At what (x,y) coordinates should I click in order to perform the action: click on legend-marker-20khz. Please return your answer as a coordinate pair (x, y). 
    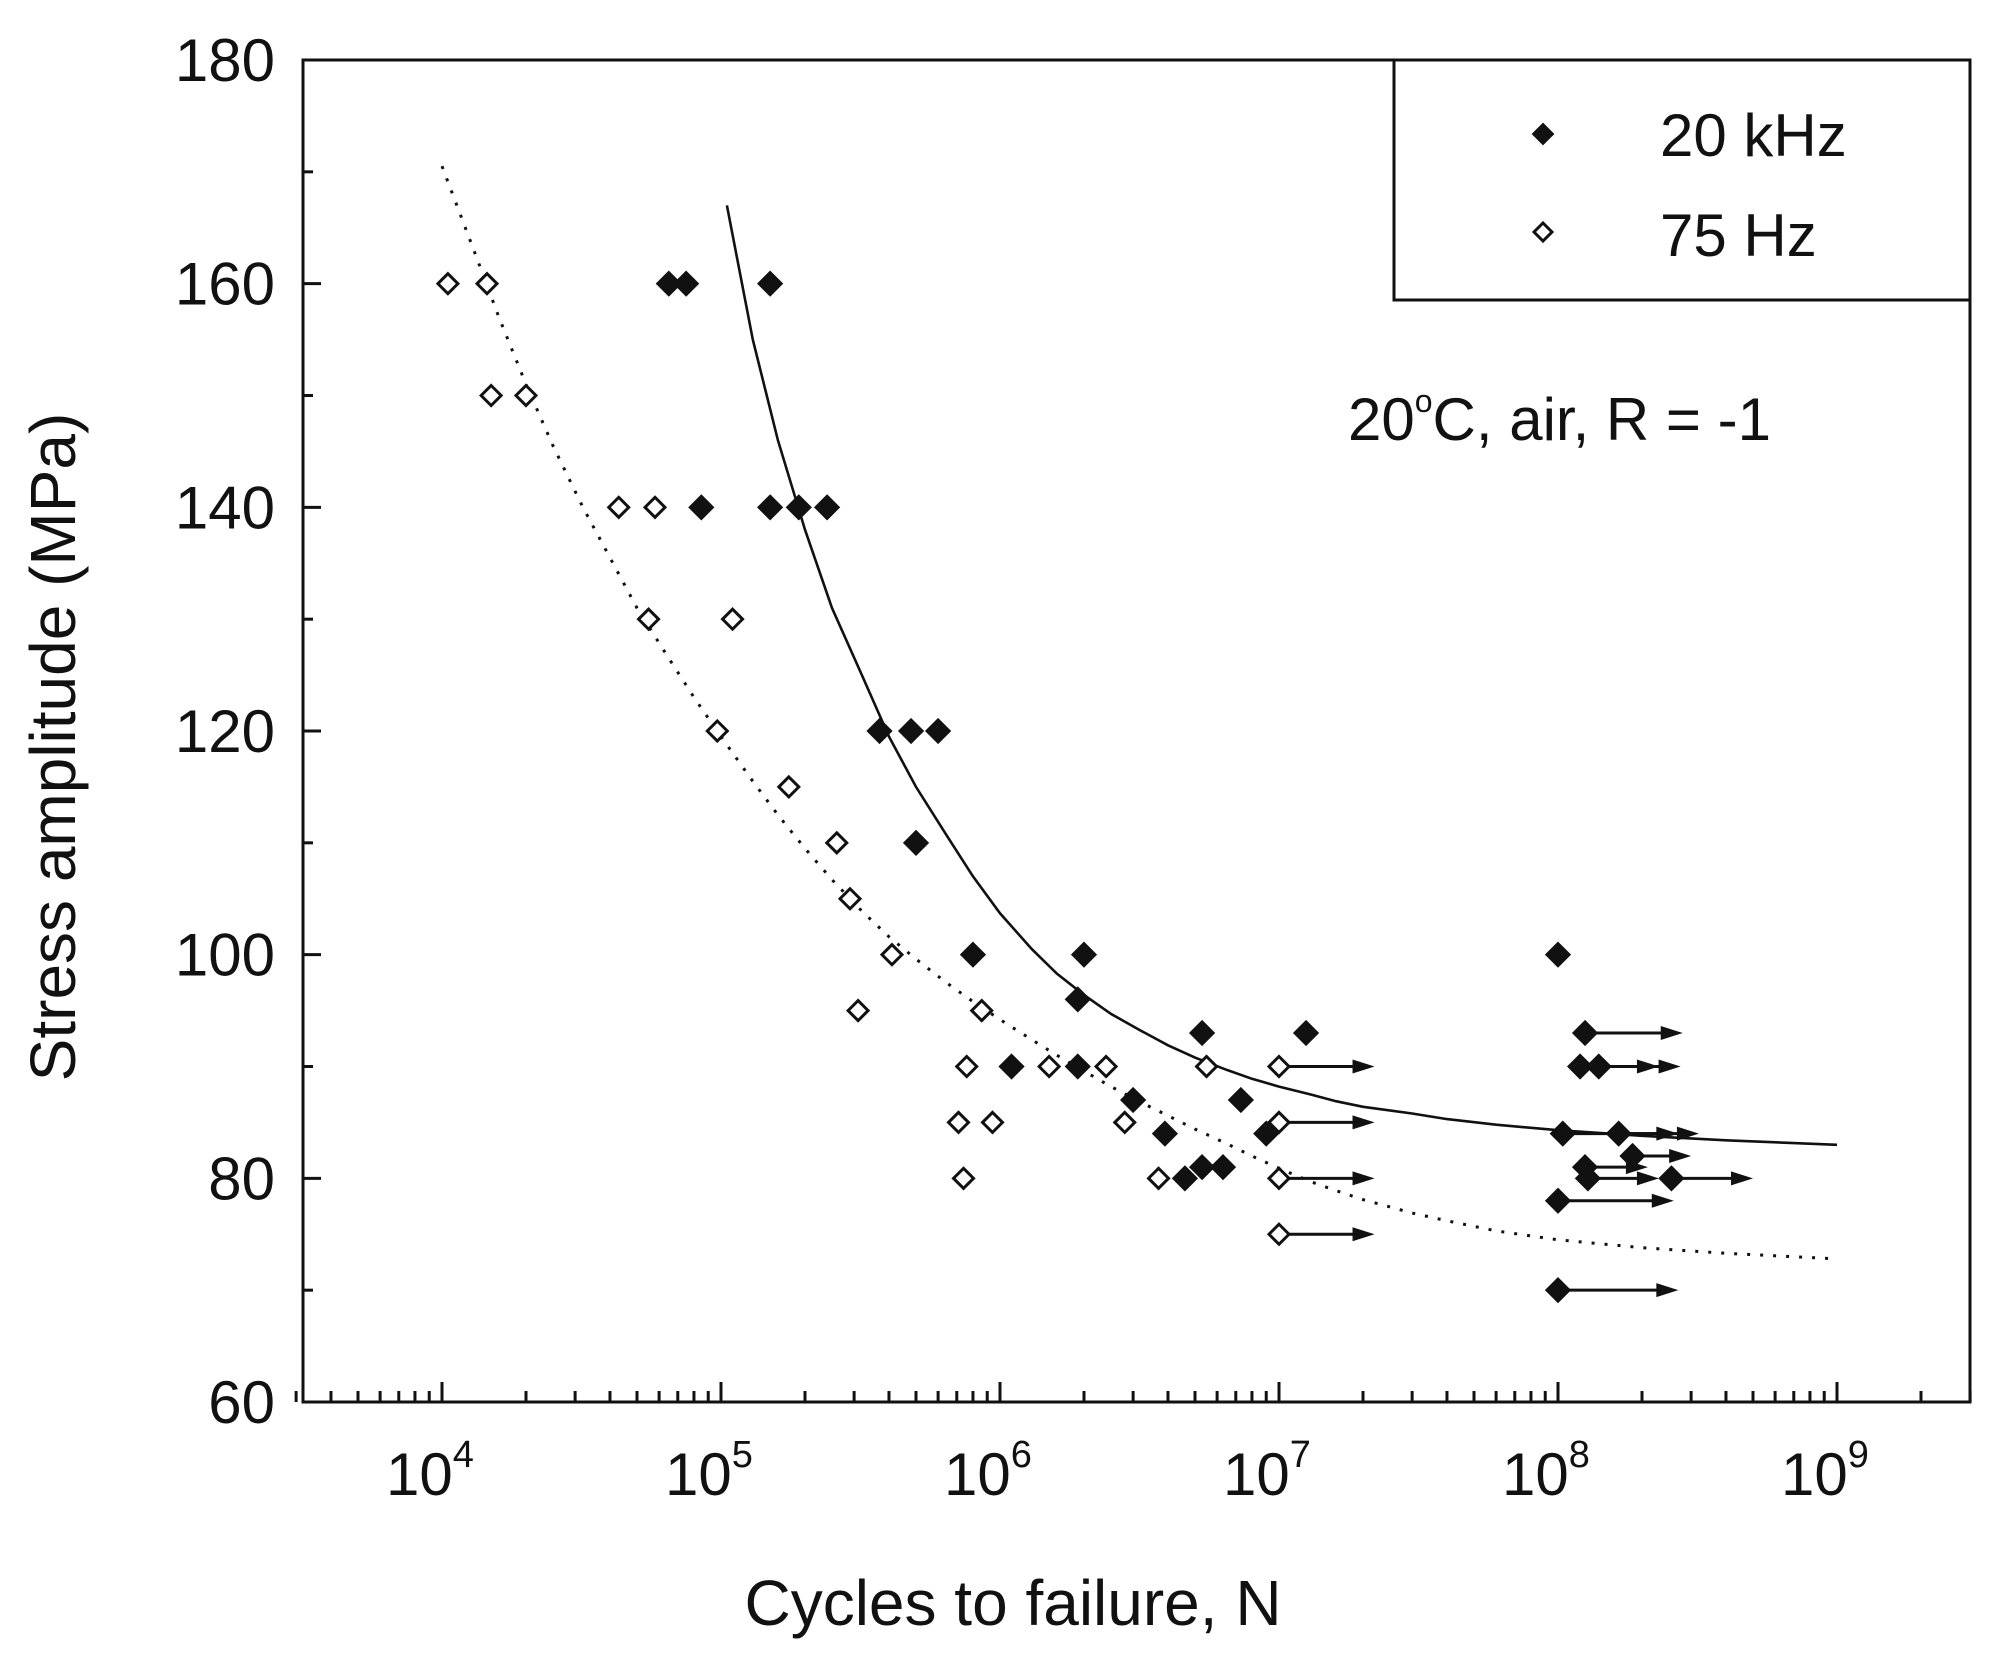
    Looking at the image, I should click on (1543, 134).